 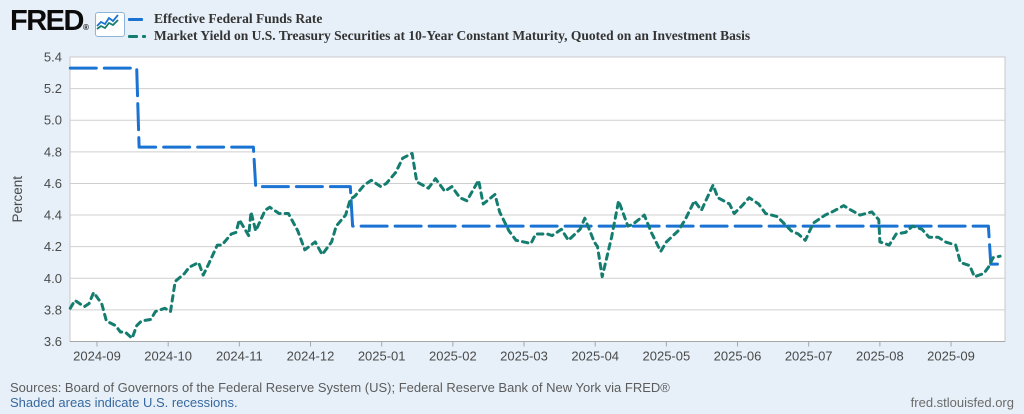 What do you see at coordinates (140, 36) in the screenshot?
I see `legend-swatch-treasury` at bounding box center [140, 36].